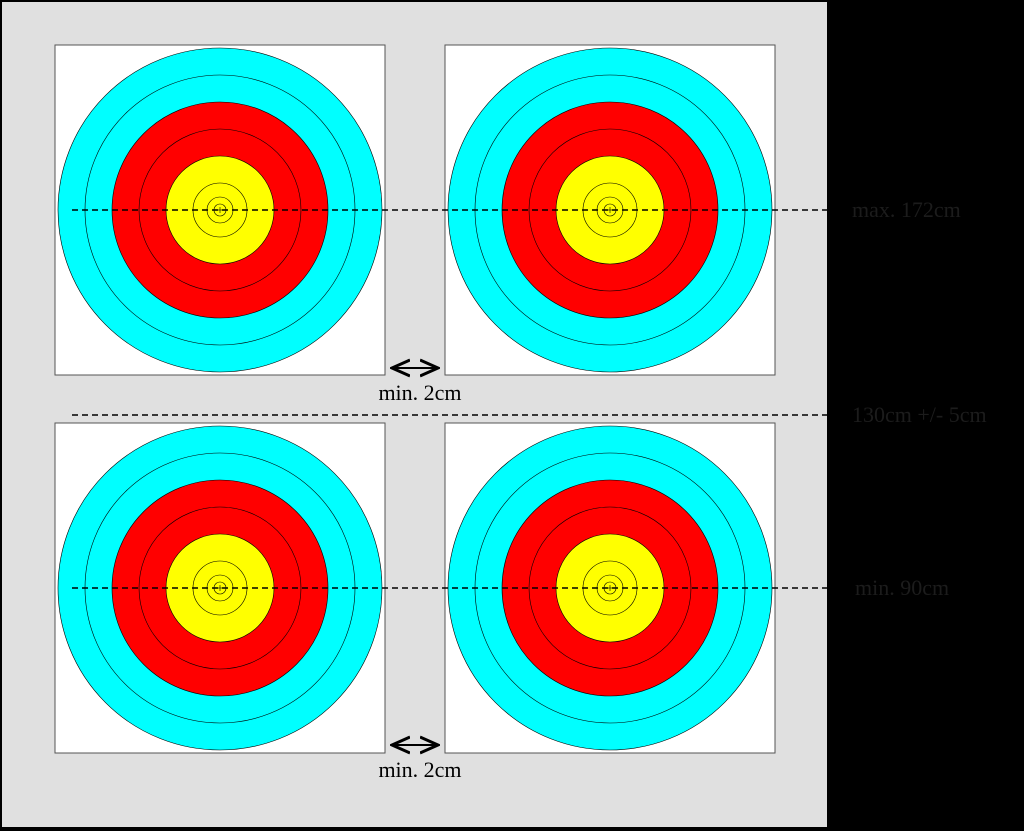  I want to click on height-label: 130cm +/- 5cm, so click(919, 414).